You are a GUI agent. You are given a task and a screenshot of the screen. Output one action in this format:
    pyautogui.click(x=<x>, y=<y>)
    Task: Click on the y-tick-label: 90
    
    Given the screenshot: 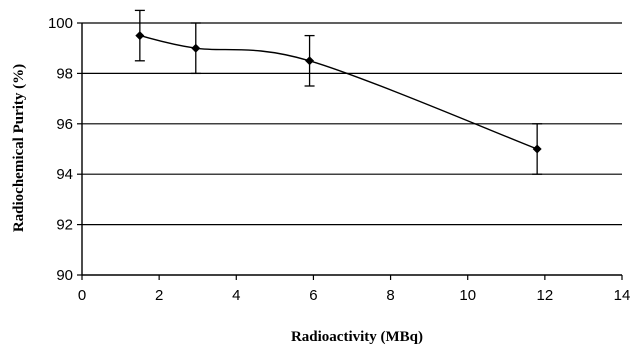 What is the action you would take?
    pyautogui.click(x=64, y=275)
    